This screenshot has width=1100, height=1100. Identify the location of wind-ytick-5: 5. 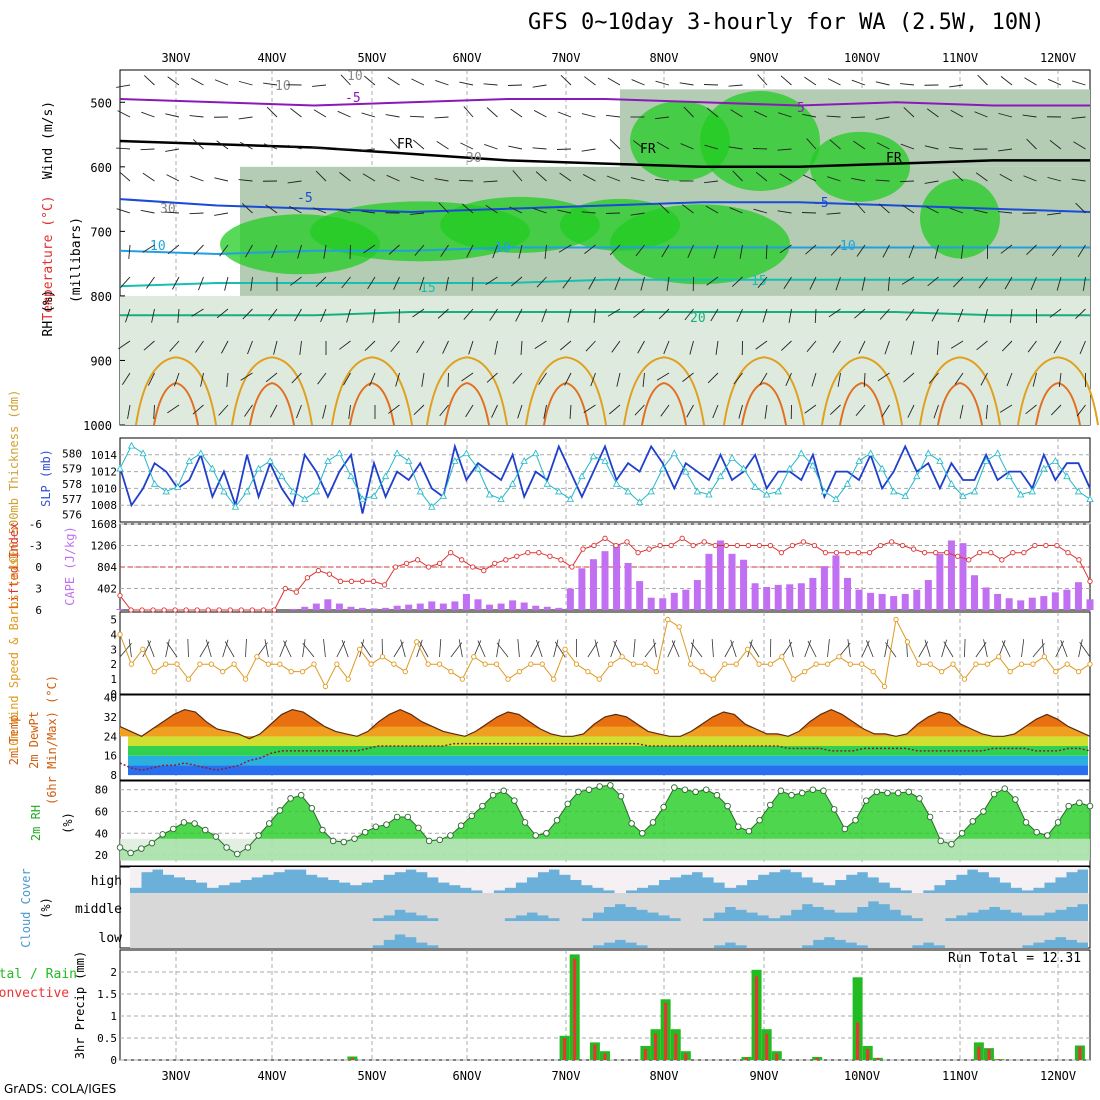
(113, 619).